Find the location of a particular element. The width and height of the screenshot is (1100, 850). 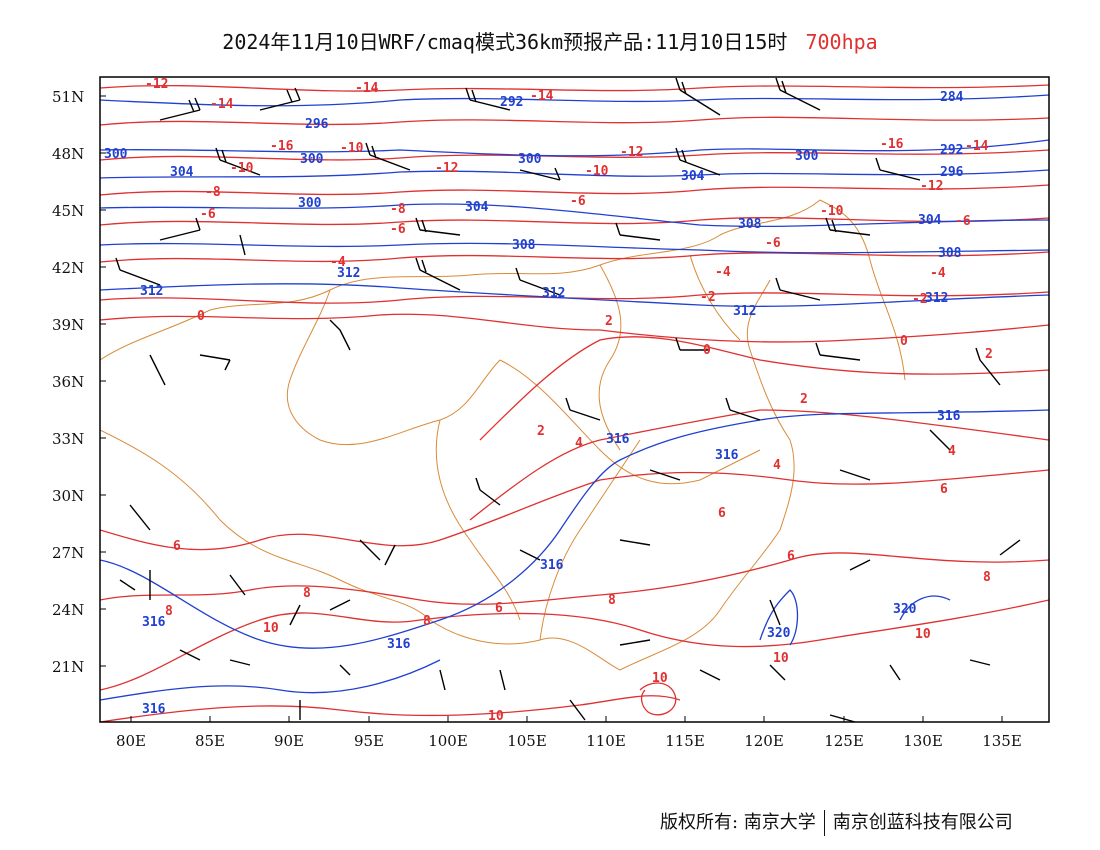

lat-tick-label: 27N is located at coordinates (68, 553).